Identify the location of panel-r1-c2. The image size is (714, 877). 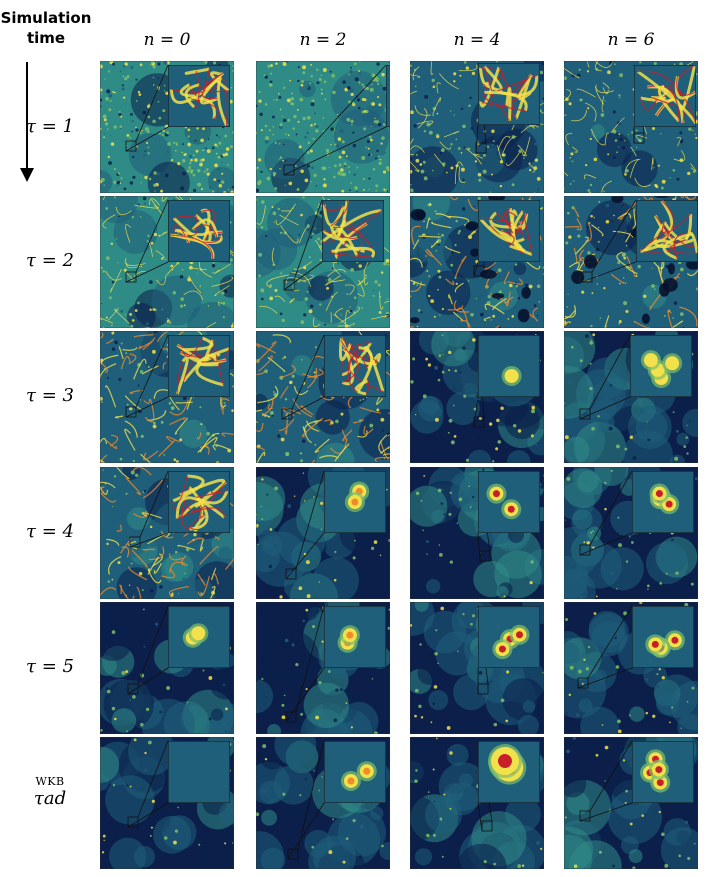
(323, 127).